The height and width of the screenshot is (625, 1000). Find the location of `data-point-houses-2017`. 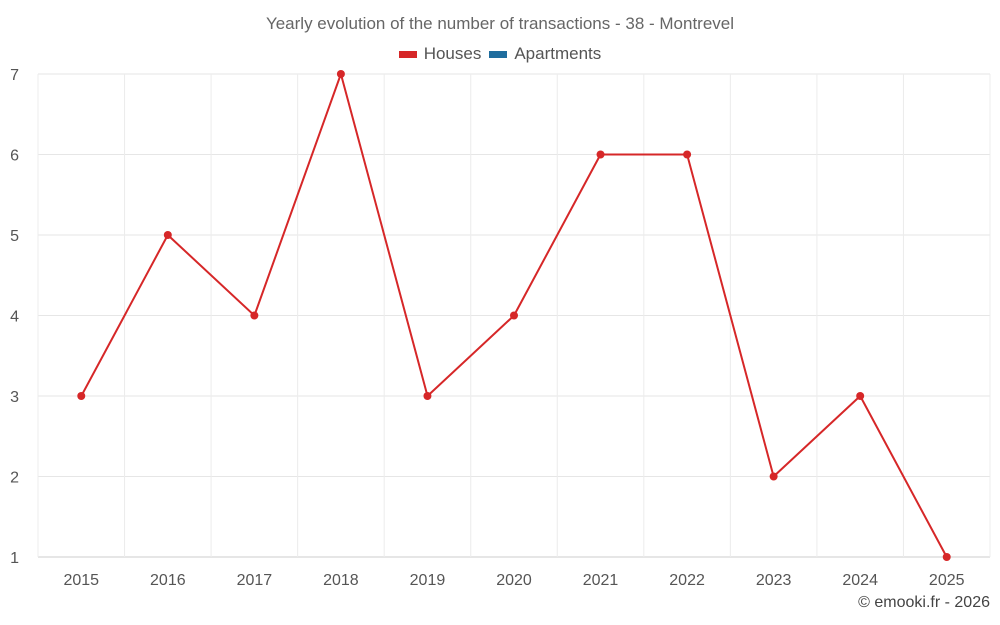

data-point-houses-2017 is located at coordinates (254, 315).